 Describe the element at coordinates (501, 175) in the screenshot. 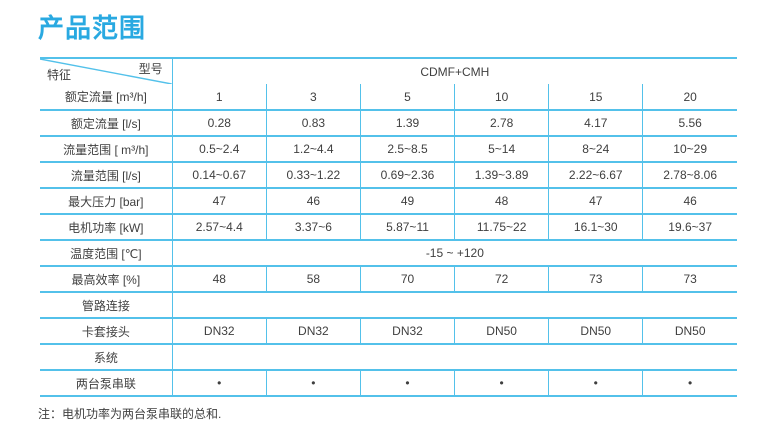

I see `value-cell: 1.39~3.89` at that location.